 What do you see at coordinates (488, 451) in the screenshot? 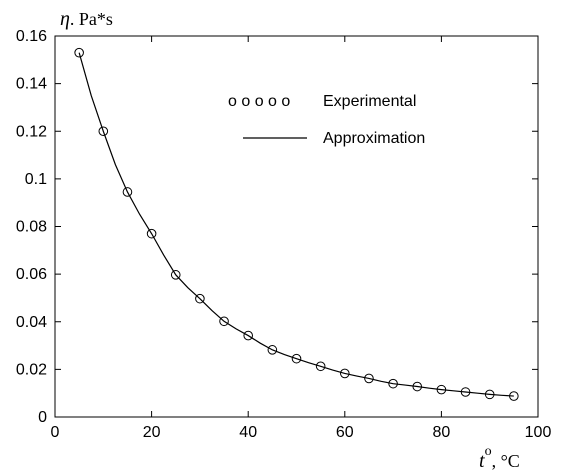
I see `x-axis-degree-mark: o` at bounding box center [488, 451].